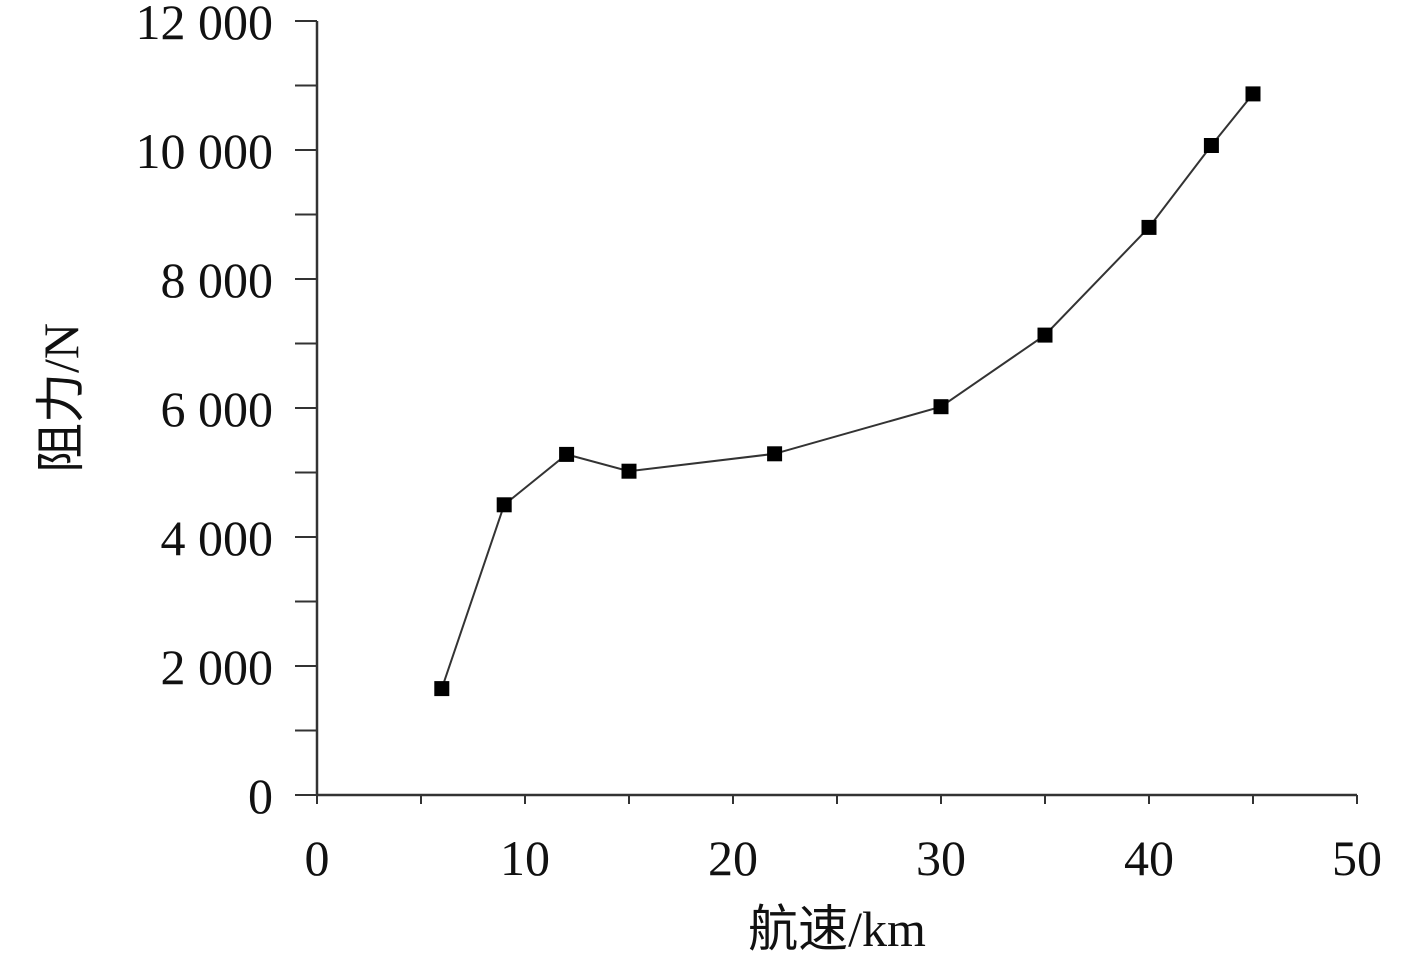  What do you see at coordinates (217, 538) in the screenshot?
I see `y-tick-label: 4 000` at bounding box center [217, 538].